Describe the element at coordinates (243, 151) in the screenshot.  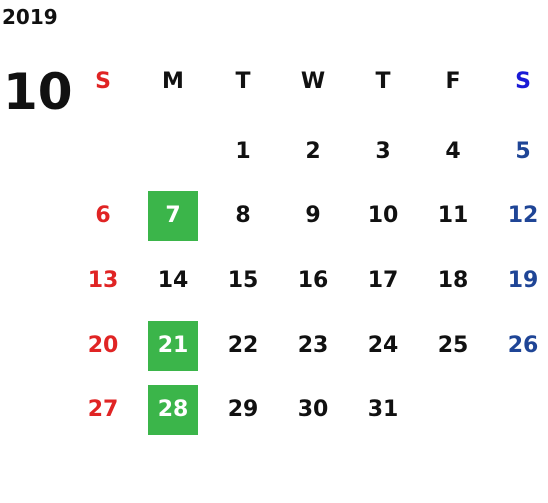
I see `day: 1` at that location.